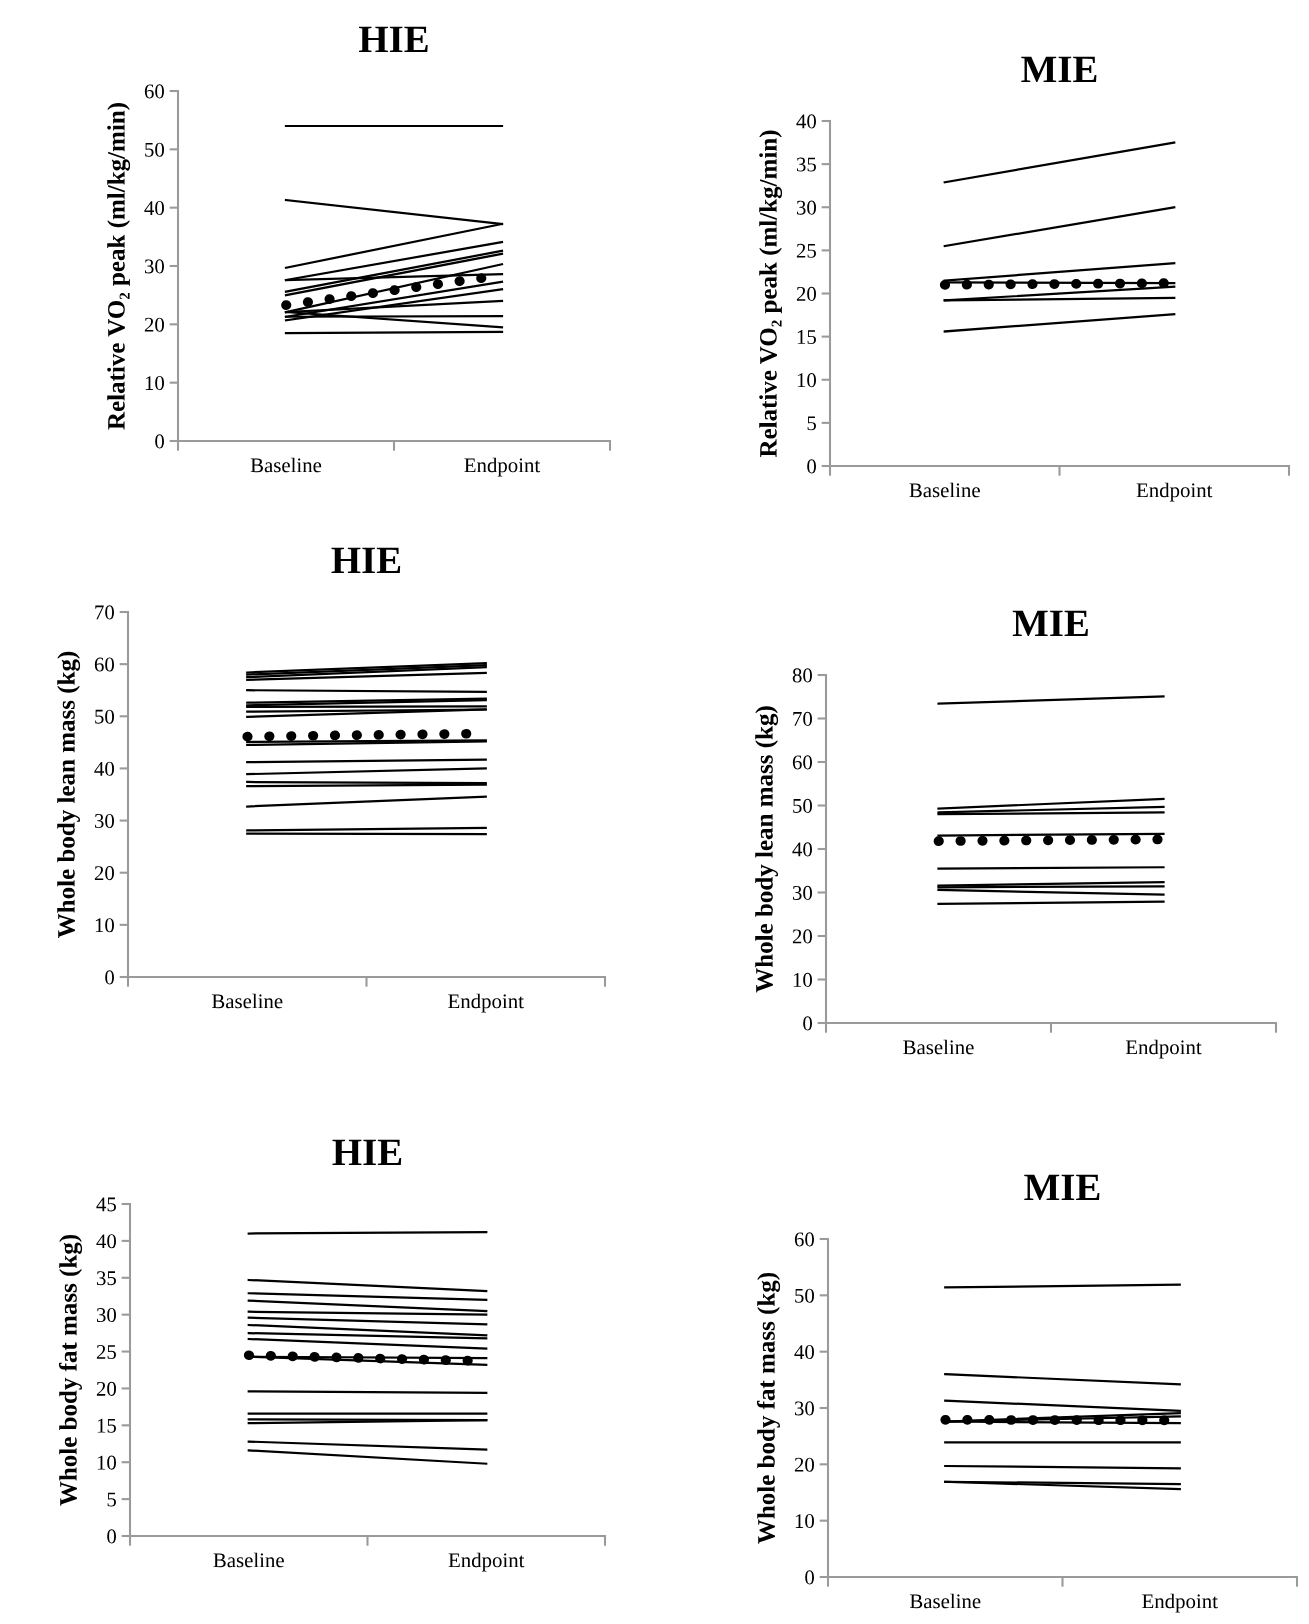 Image resolution: width=1309 pixels, height=1624 pixels. What do you see at coordinates (802, 675) in the screenshot?
I see `y-tick-label: 80` at bounding box center [802, 675].